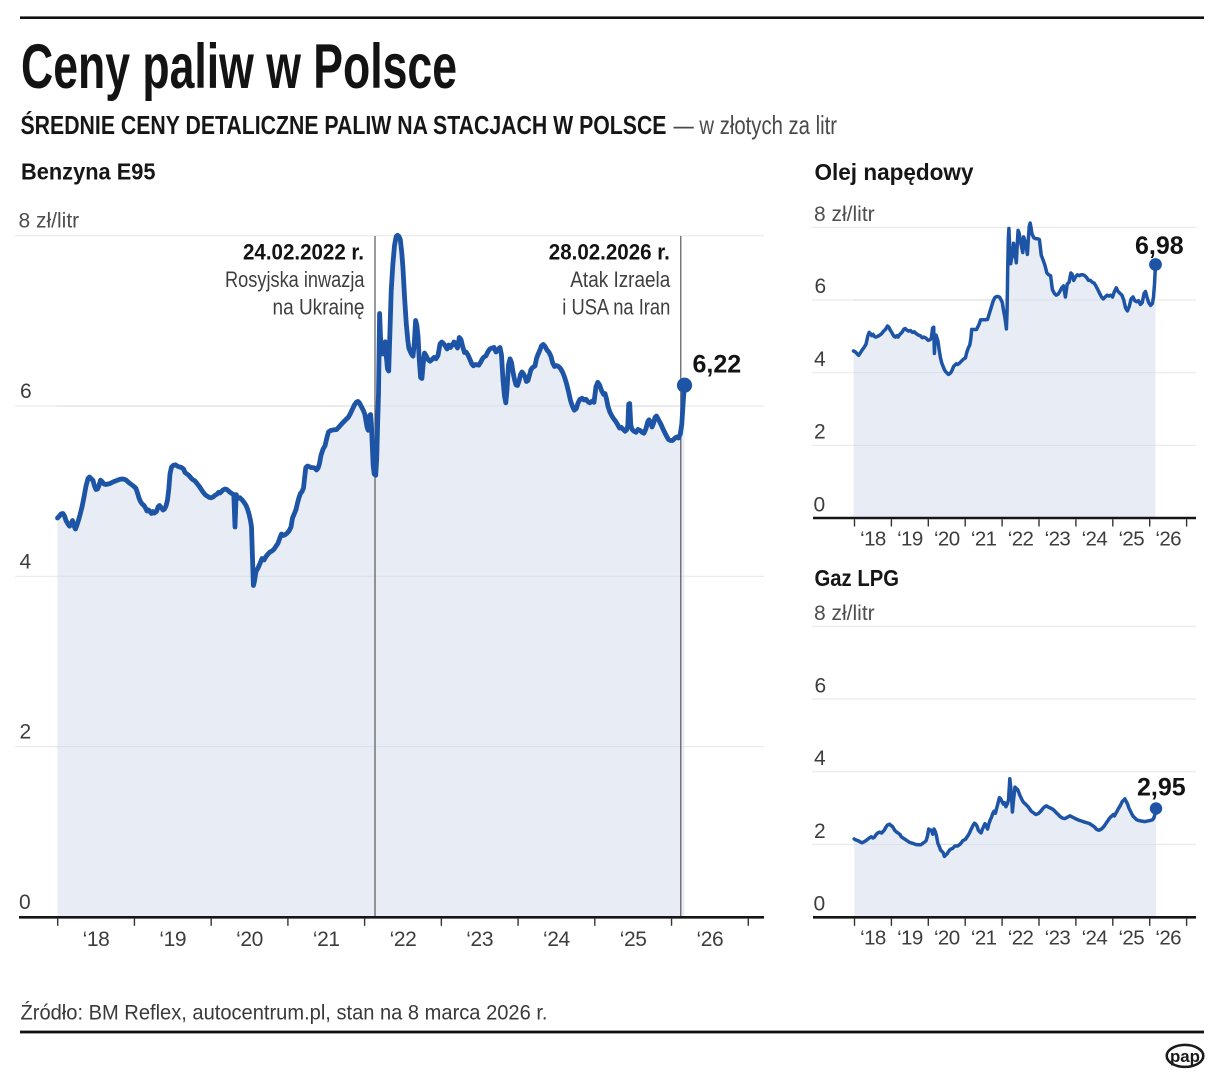  I want to click on svg-text: 2,95, so click(1161, 788).